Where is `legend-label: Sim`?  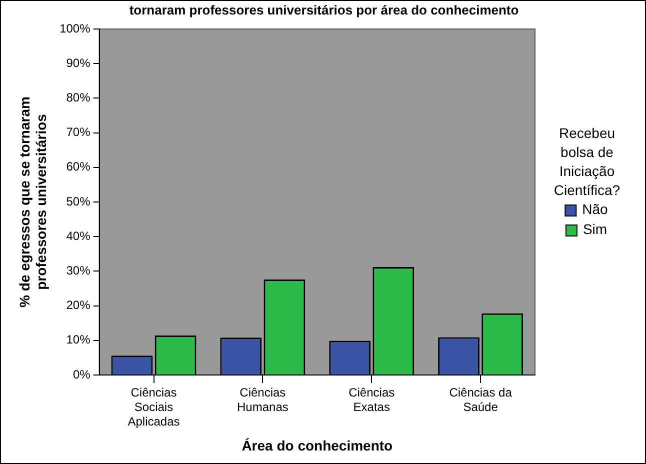 legend-label: Sim is located at coordinates (595, 228).